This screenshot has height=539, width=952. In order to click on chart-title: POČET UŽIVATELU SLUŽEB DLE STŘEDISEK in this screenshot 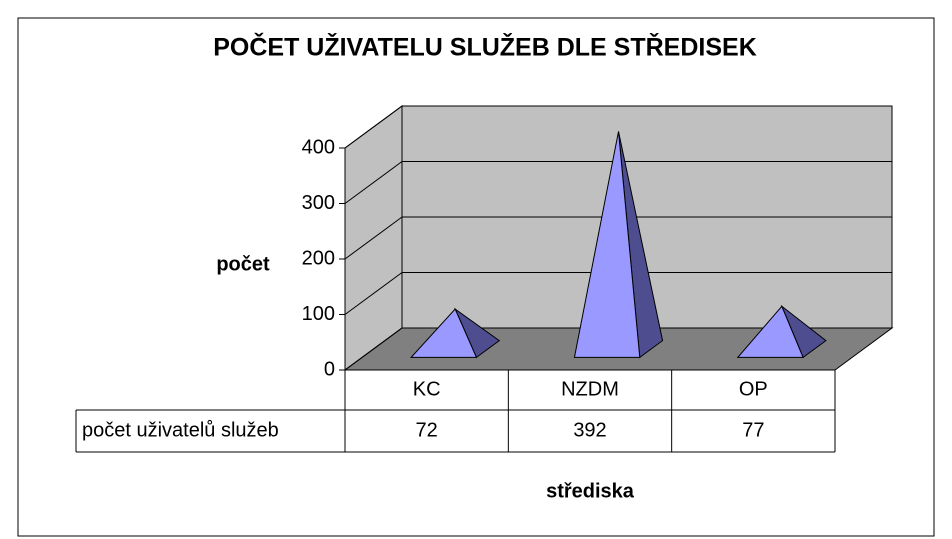, I will do `click(485, 47)`.